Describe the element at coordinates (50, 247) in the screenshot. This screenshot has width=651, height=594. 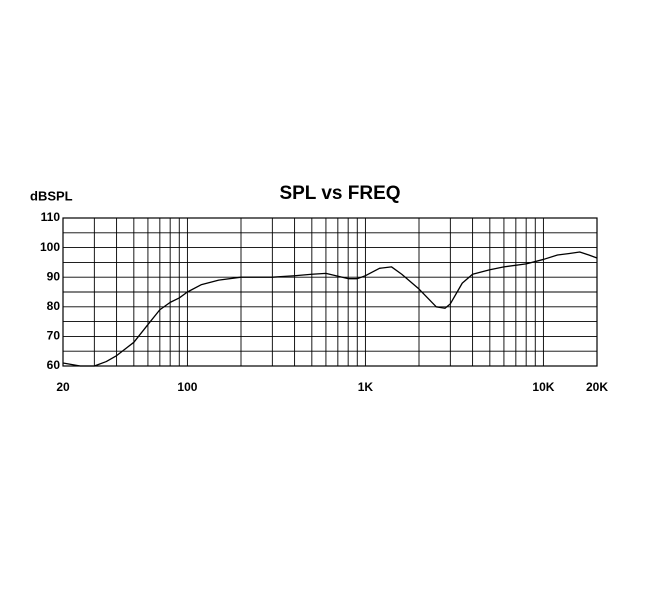
I see `y-tick-label: 100` at that location.